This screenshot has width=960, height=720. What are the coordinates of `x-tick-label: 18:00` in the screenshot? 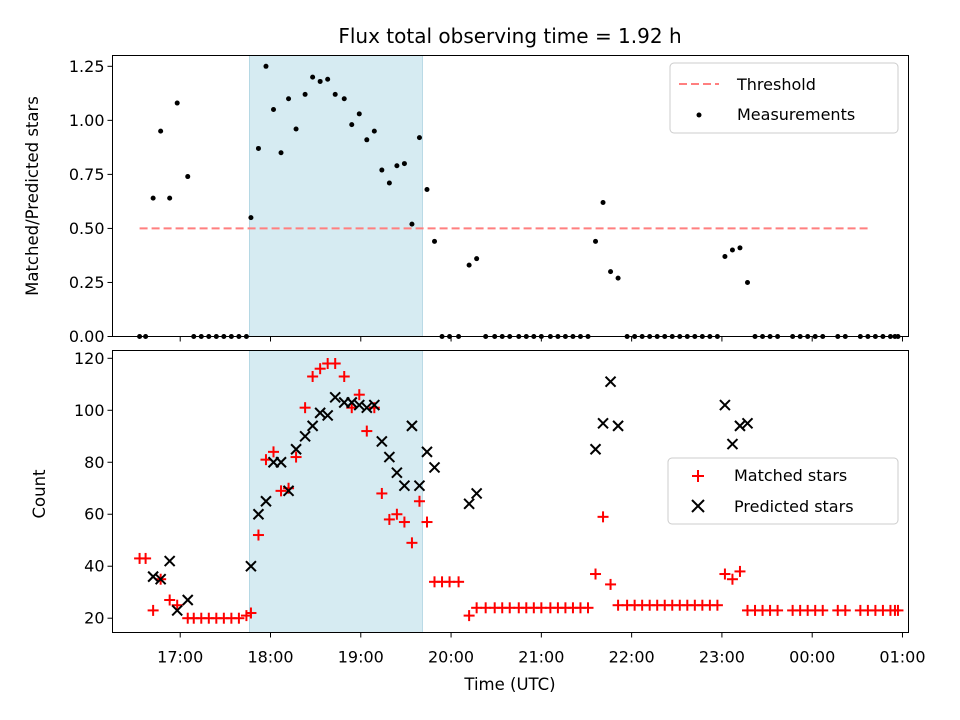 It's located at (270, 657).